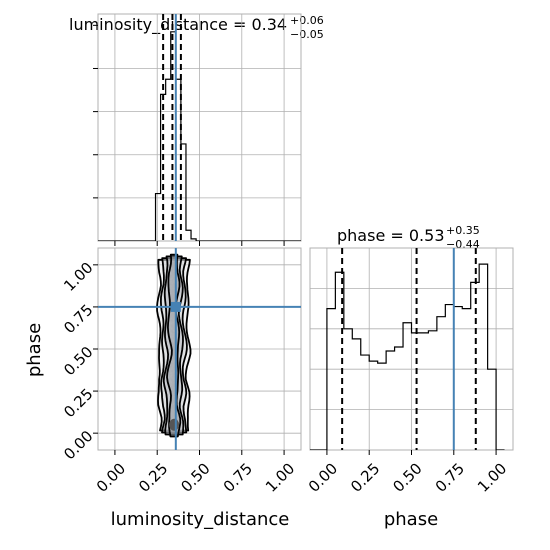 The width and height of the screenshot is (550, 550). Describe the element at coordinates (409, 349) in the screenshot. I see `phase-quantile-lines` at that location.